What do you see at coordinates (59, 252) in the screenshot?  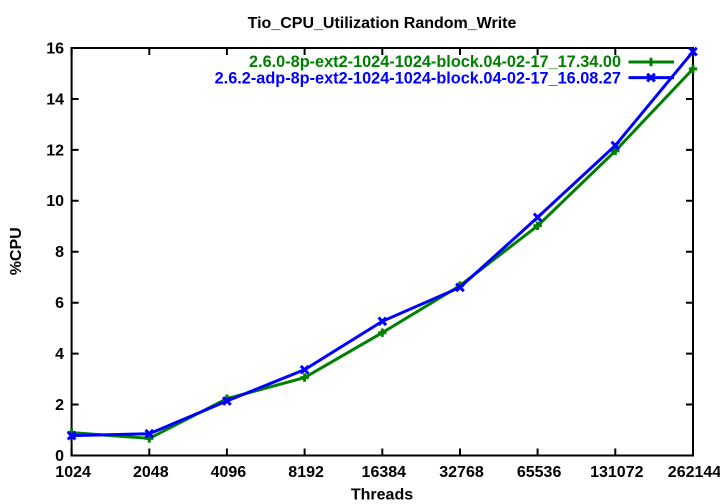 I see `svg-text: 8` at bounding box center [59, 252].